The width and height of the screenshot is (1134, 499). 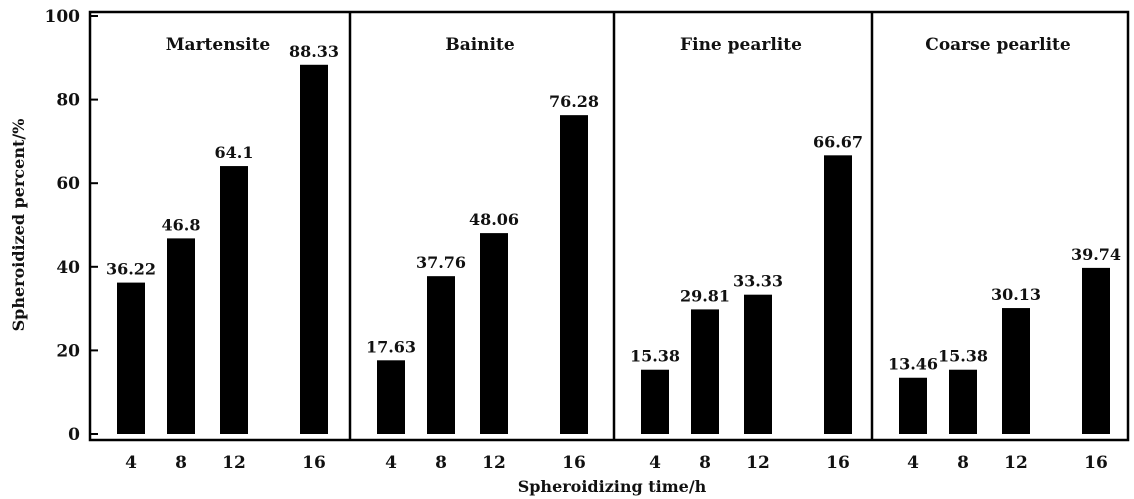 I want to click on y-tick-label: 100, so click(x=63, y=17).